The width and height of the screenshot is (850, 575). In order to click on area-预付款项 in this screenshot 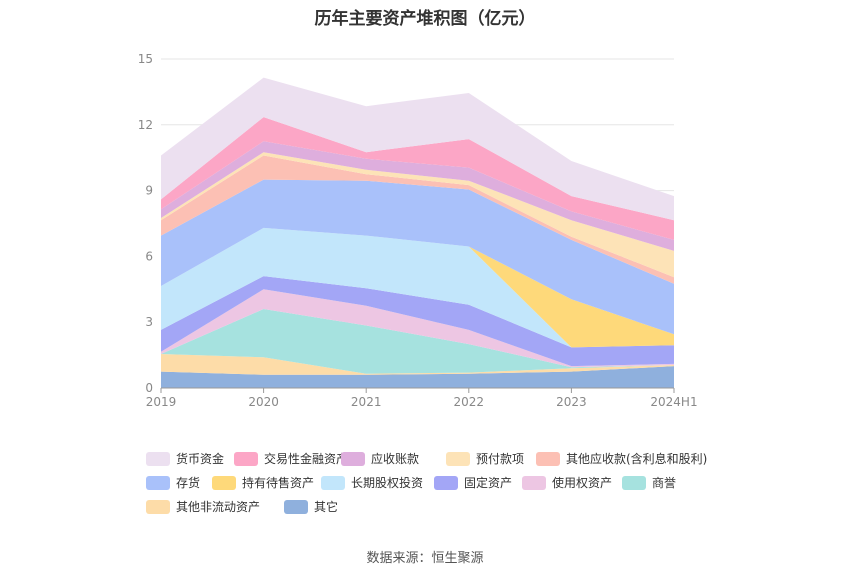, I will do `click(417, 215)`.